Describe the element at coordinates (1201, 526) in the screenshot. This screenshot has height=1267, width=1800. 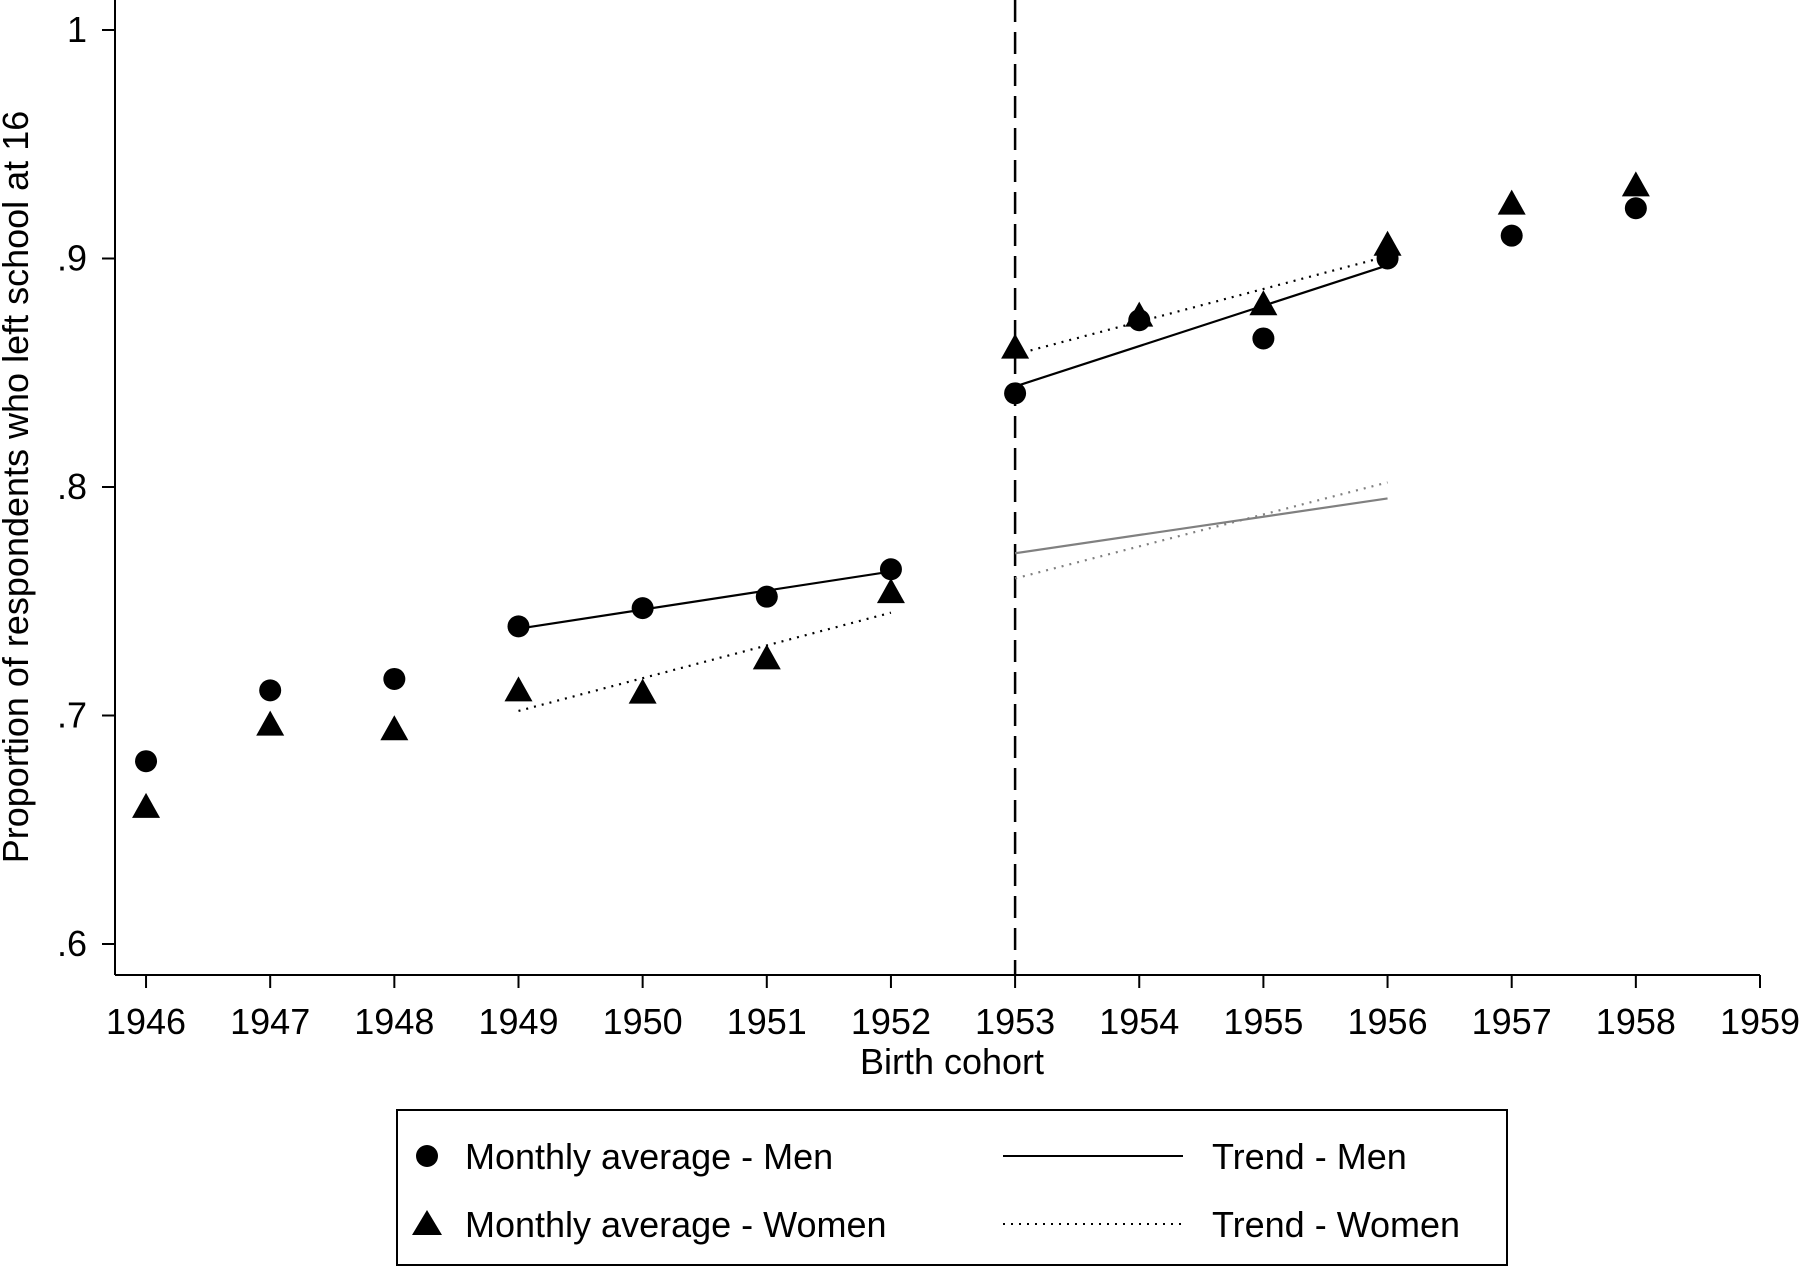
I see `counterfactual-line-men` at that location.